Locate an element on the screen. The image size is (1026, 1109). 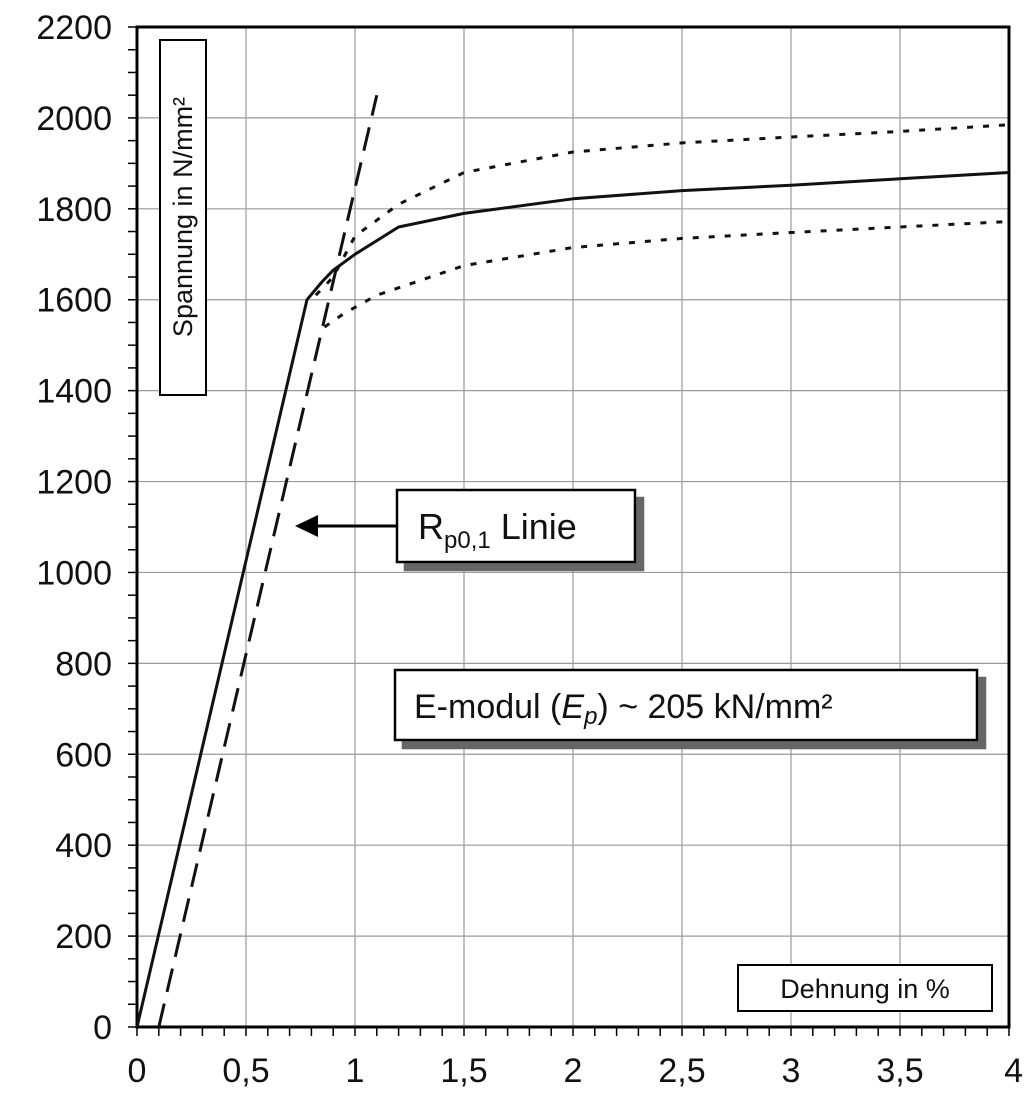
y-tick-label: 2200 is located at coordinates (74, 28).